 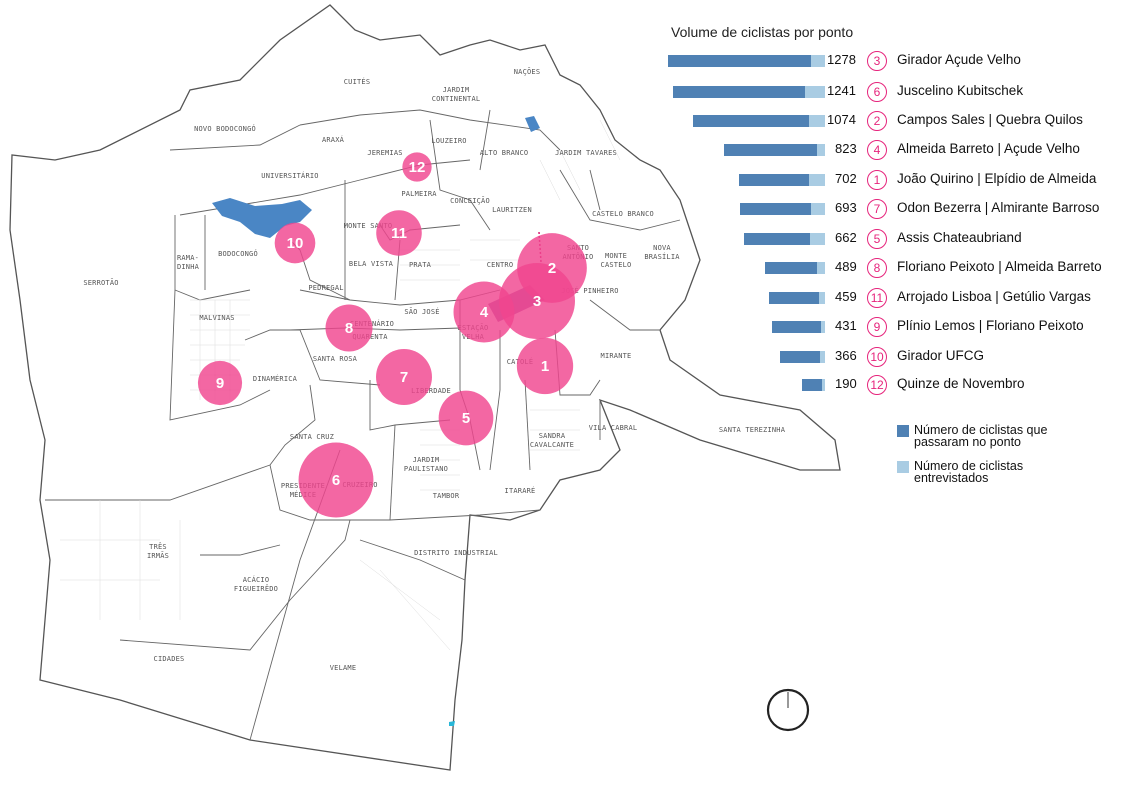 I want to click on count-point-number: 4, so click(x=484, y=312).